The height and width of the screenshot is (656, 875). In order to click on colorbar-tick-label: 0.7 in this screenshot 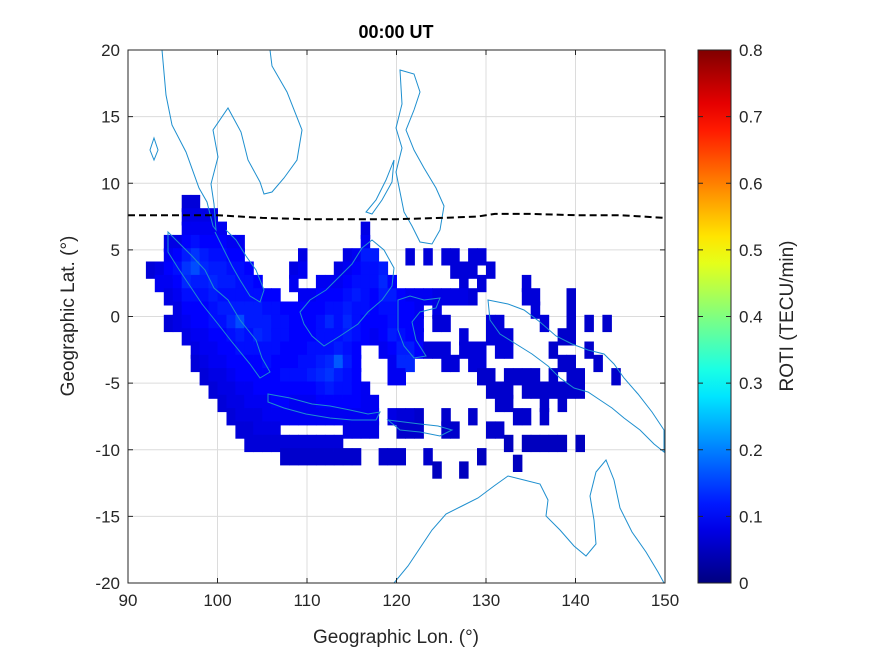, I will do `click(751, 117)`.